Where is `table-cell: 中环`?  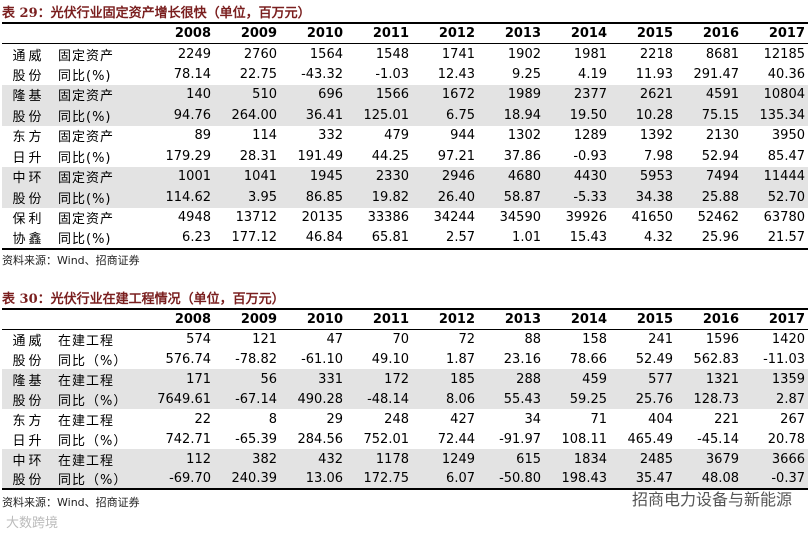 table-cell: 中环 is located at coordinates (28, 459).